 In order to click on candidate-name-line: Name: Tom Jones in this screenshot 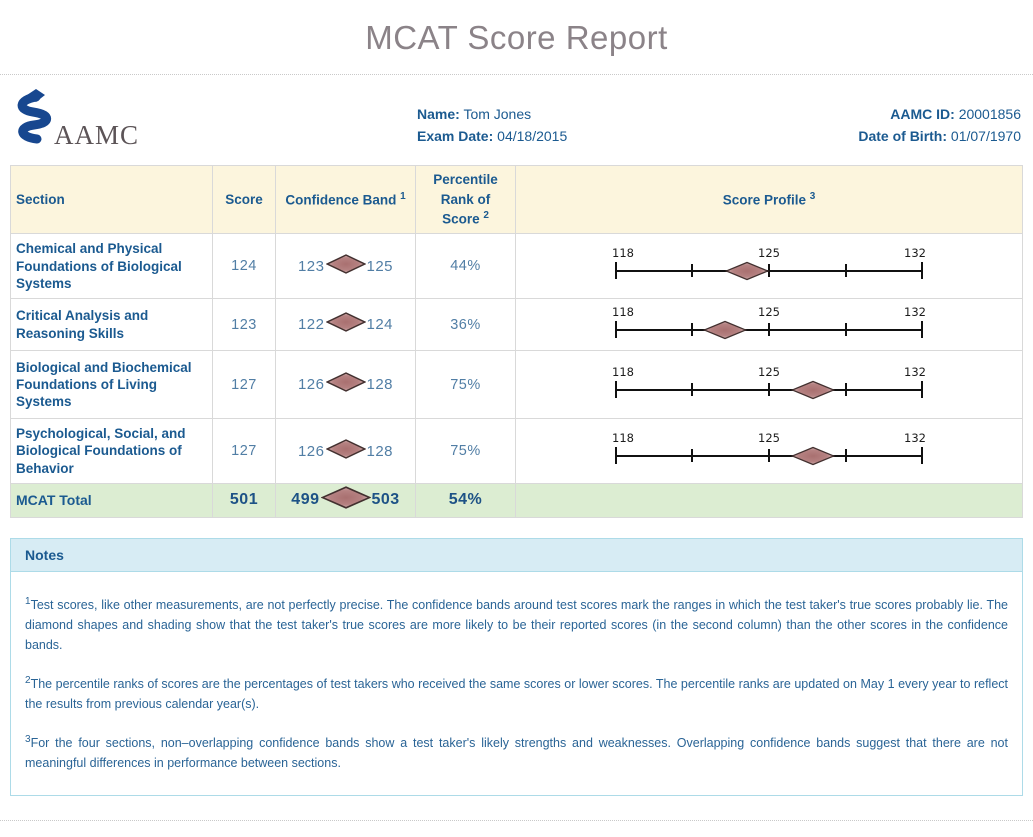, I will do `click(492, 114)`.